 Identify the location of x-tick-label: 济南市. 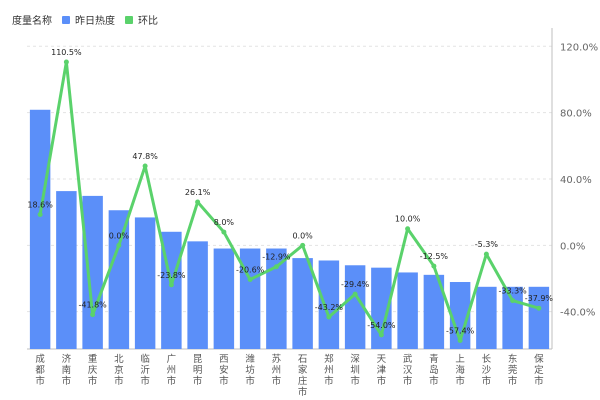
(67, 370).